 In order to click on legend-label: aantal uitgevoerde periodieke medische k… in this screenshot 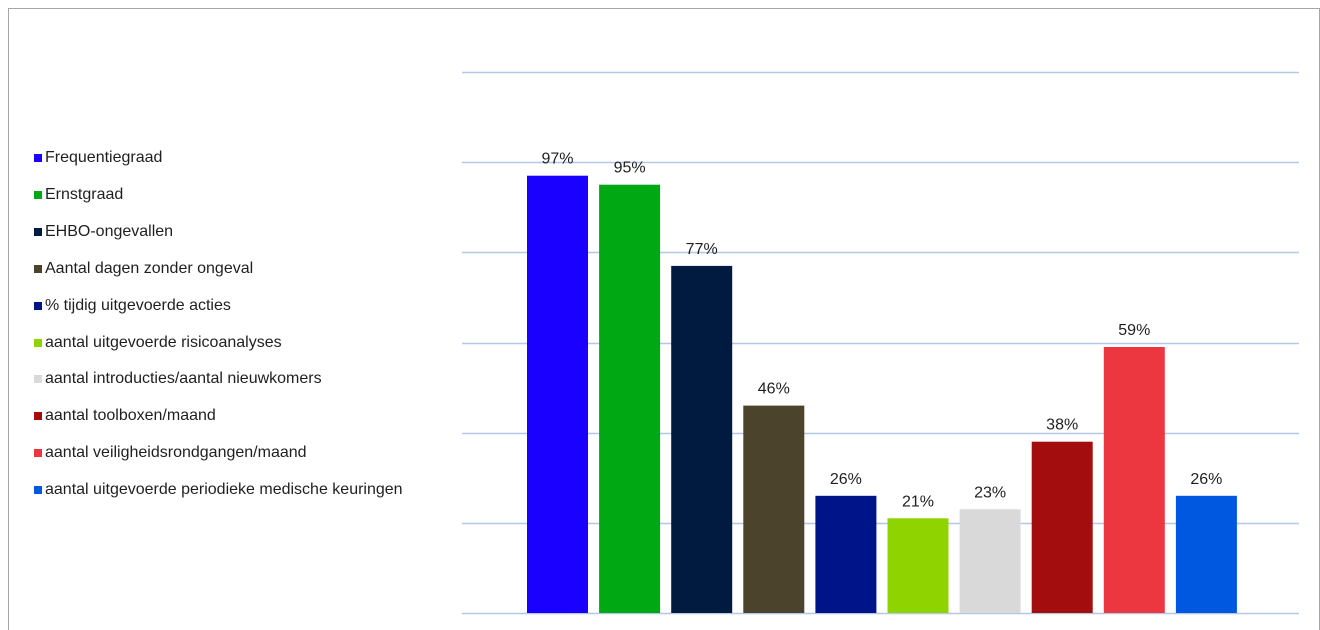, I will do `click(224, 490)`.